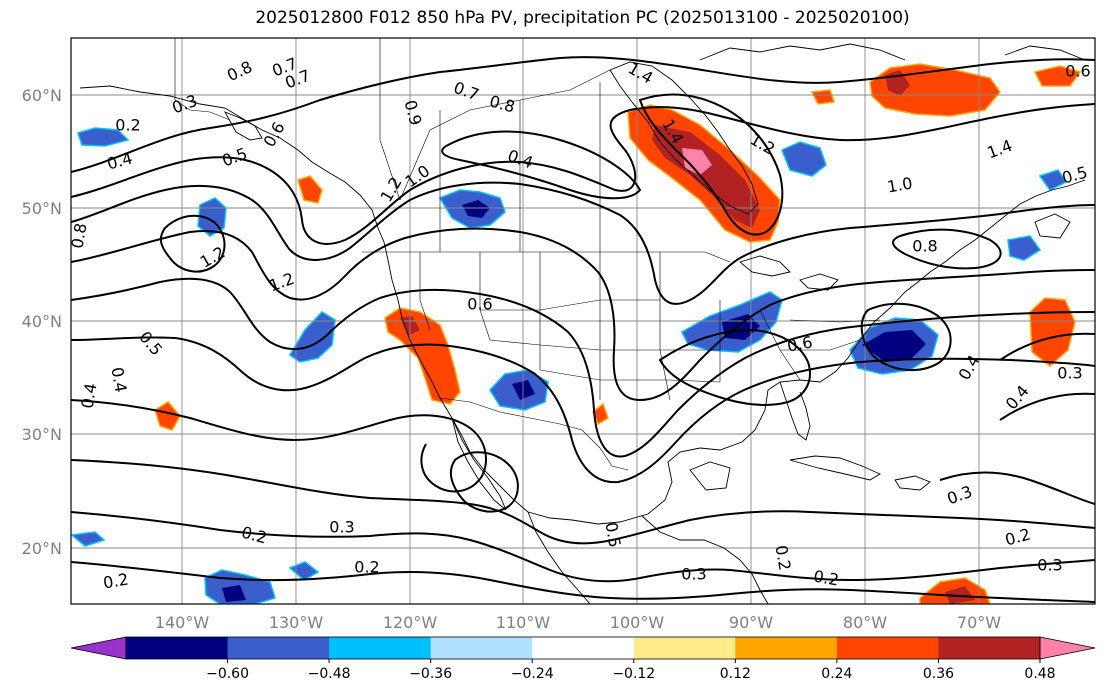 The image size is (1105, 698). Describe the element at coordinates (836, 674) in the screenshot. I see `colorbar-tick-label: 0.24` at that location.